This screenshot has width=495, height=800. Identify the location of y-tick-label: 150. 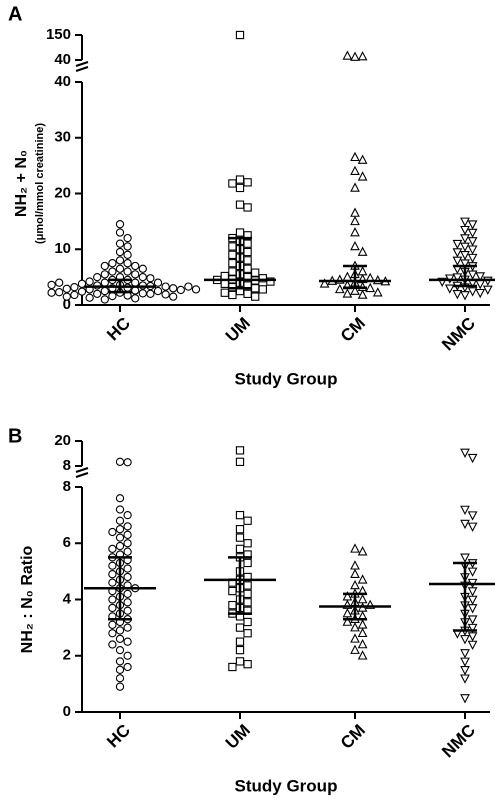
(58, 34).